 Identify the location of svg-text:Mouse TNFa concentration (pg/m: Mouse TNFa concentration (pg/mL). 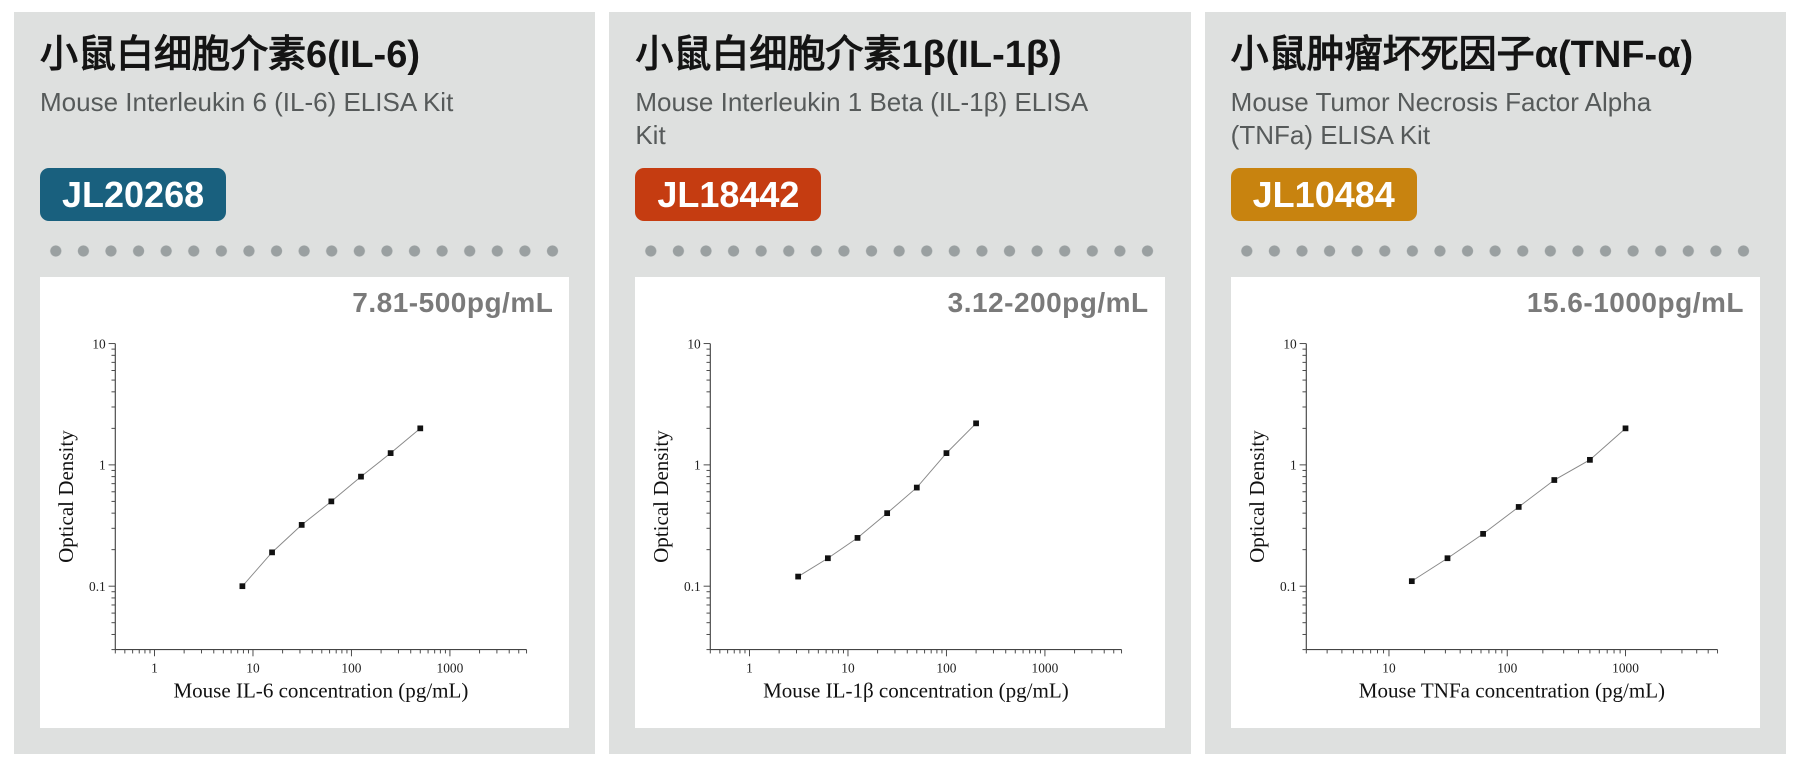
(1511, 691).